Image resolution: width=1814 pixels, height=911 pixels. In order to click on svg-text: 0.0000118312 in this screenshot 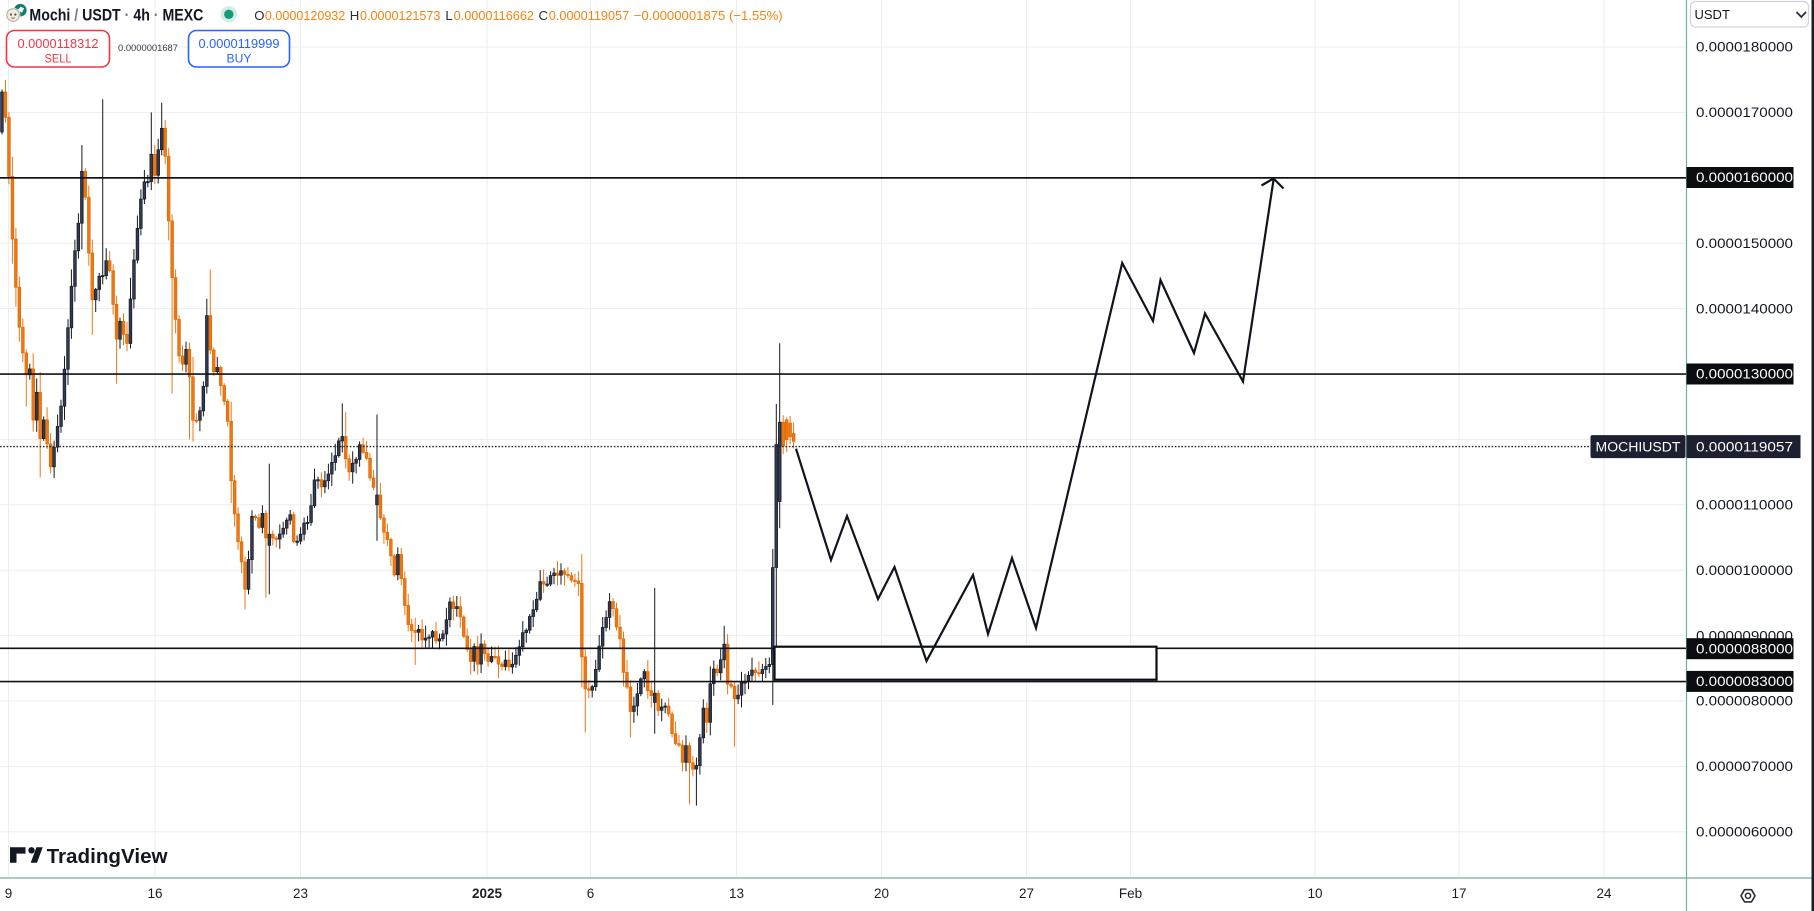, I will do `click(58, 43)`.